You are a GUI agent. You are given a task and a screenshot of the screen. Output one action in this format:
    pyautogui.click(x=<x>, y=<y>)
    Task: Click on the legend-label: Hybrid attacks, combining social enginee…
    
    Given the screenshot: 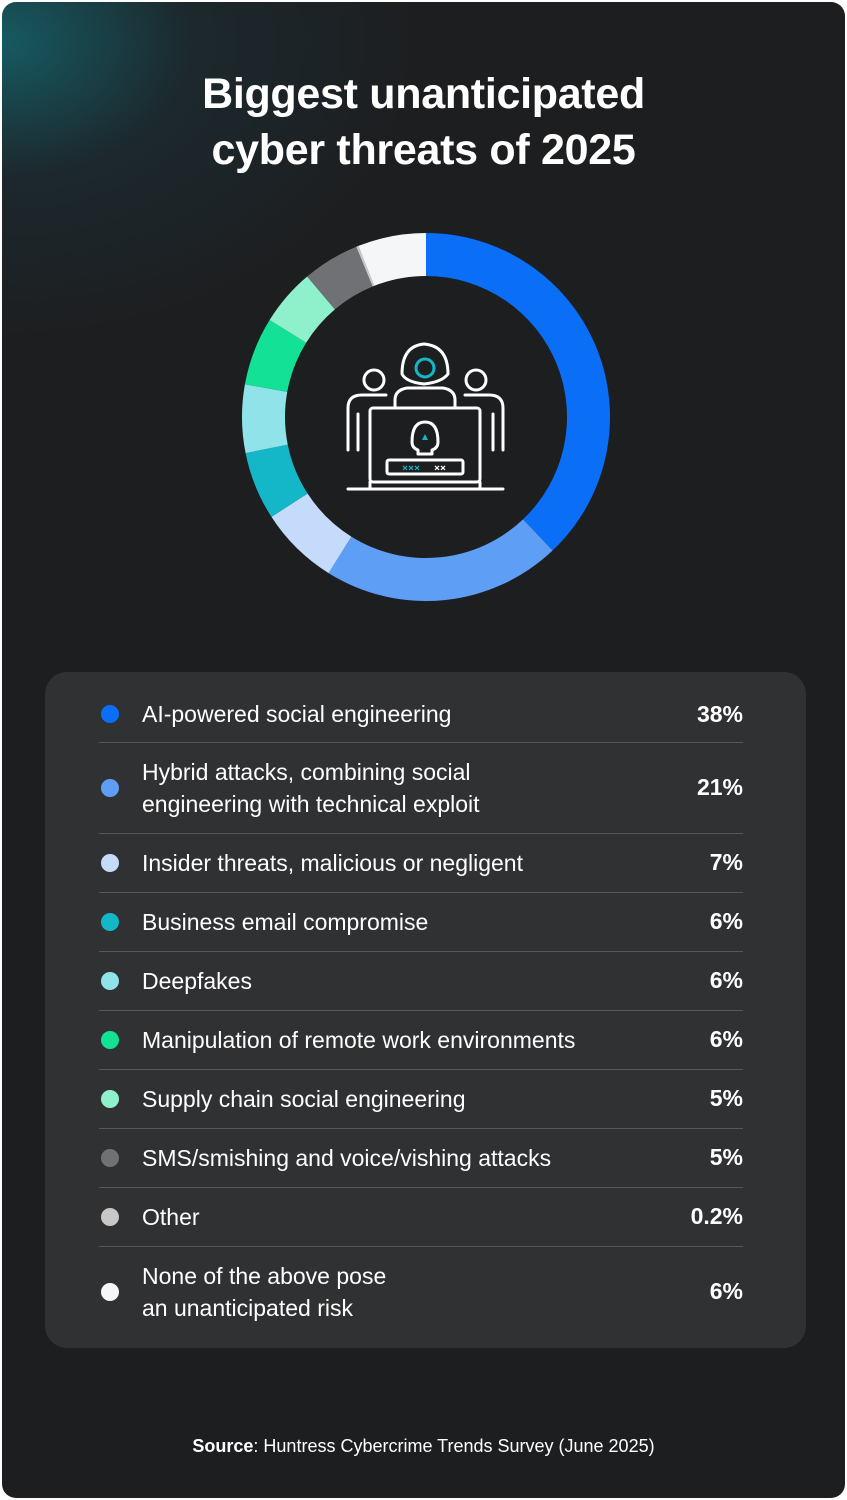 What is the action you would take?
    pyautogui.click(x=311, y=787)
    